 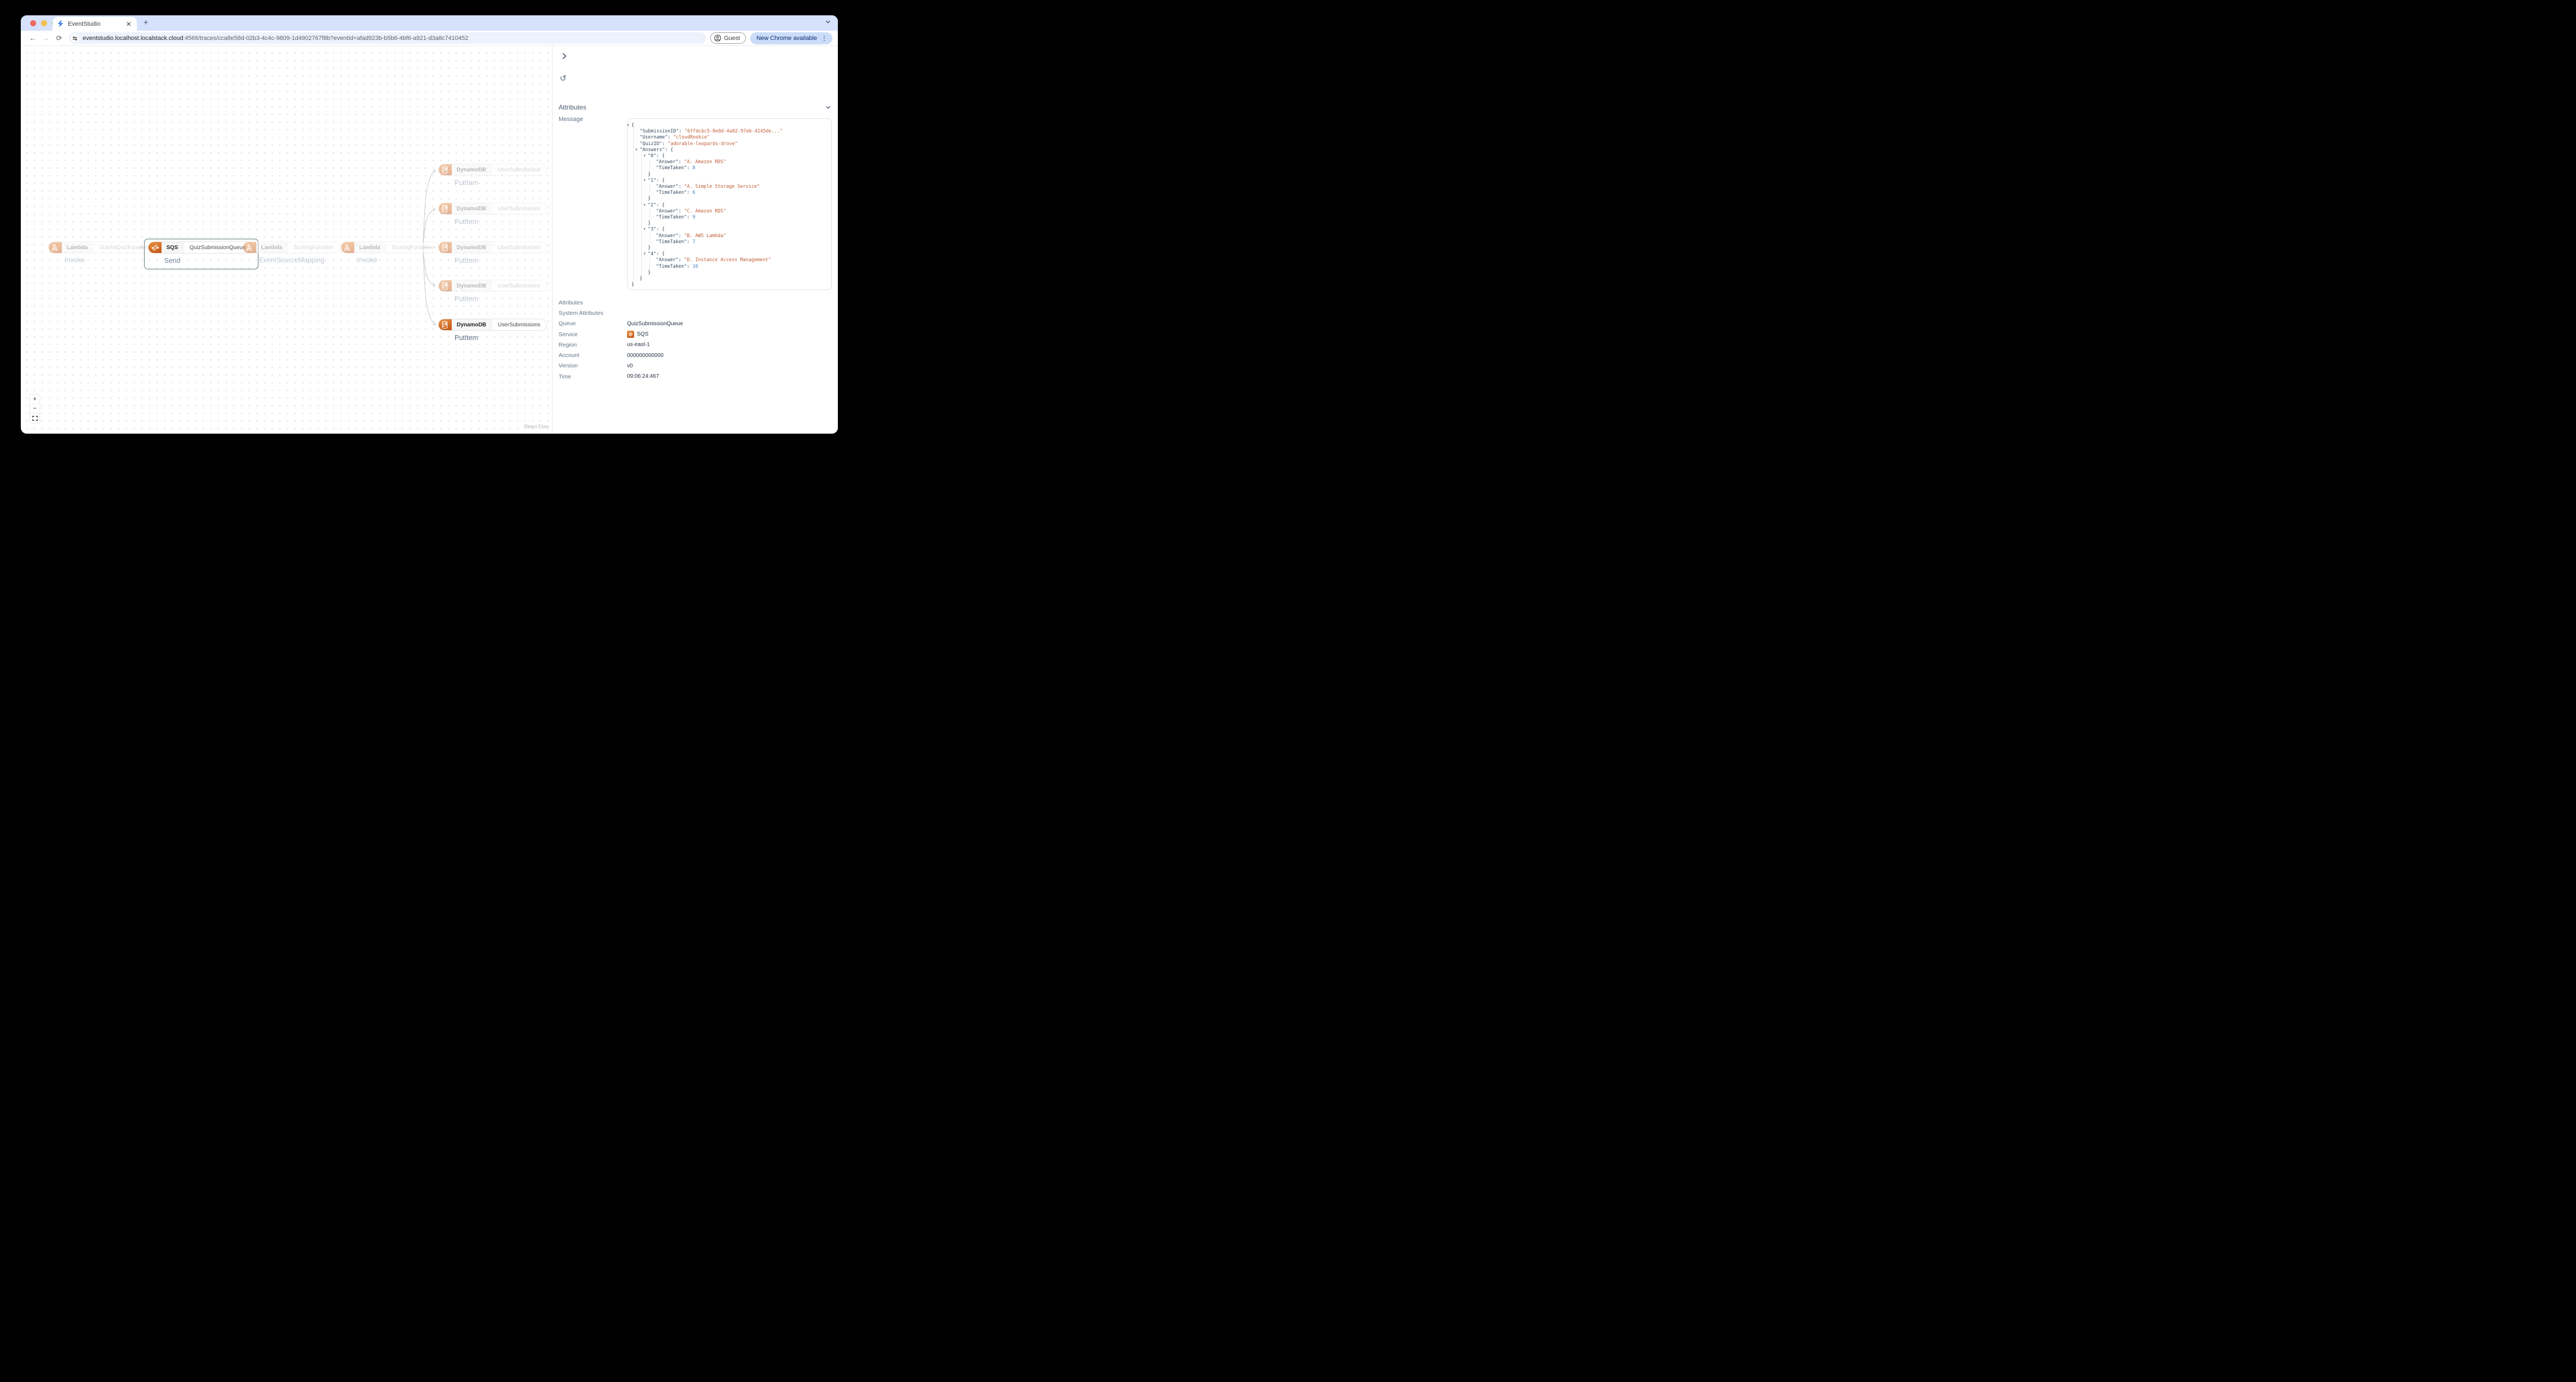 I want to click on guest-avatar-icon, so click(x=717, y=38).